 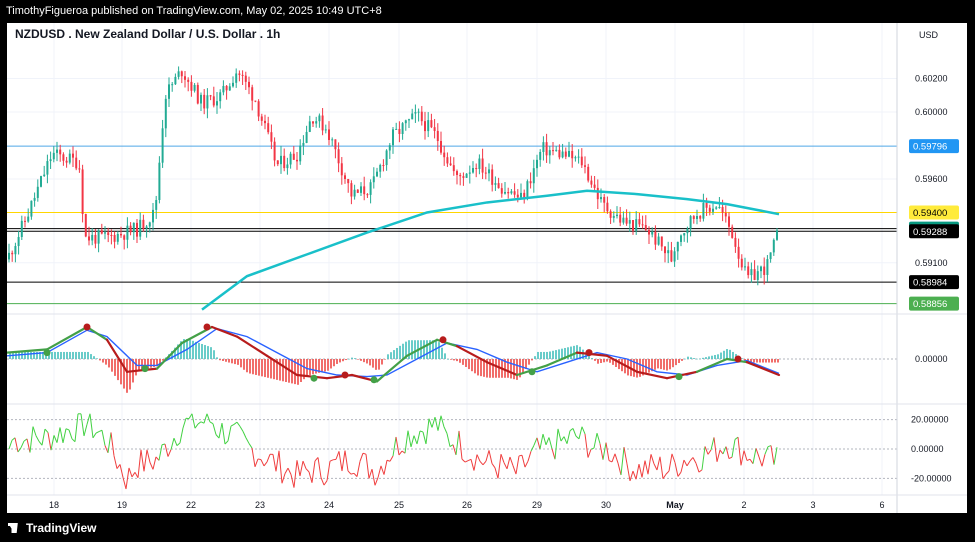 What do you see at coordinates (931, 478) in the screenshot?
I see `momentum-tick-label: -20.00000` at bounding box center [931, 478].